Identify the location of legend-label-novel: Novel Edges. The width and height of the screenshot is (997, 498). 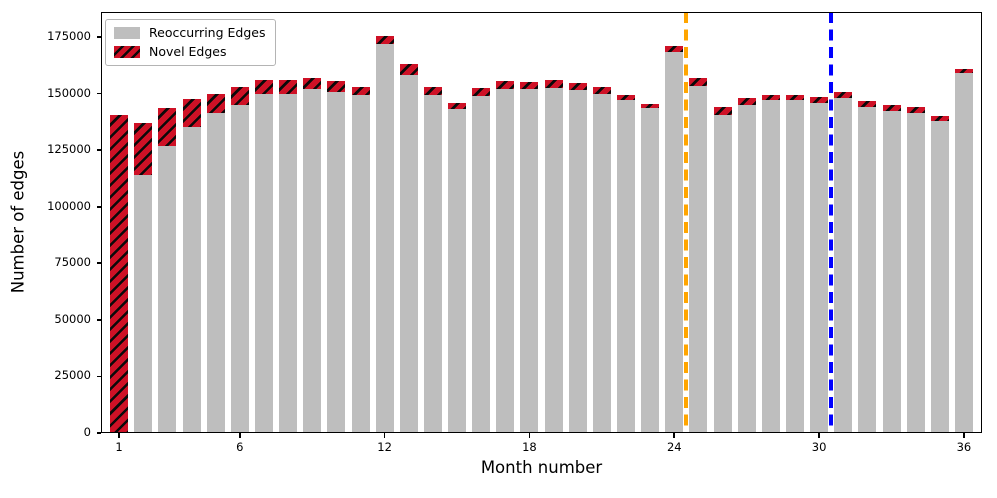
(188, 51).